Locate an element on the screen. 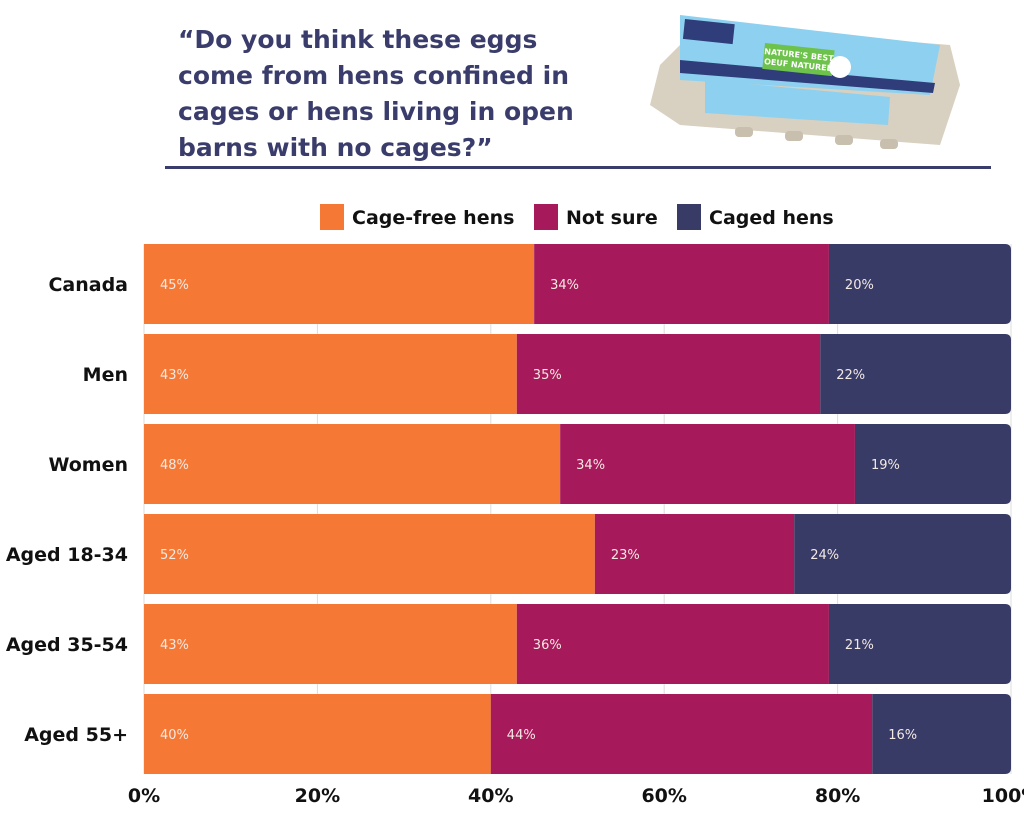 The image size is (1024, 818). x-tick-label: 60% is located at coordinates (663, 796).